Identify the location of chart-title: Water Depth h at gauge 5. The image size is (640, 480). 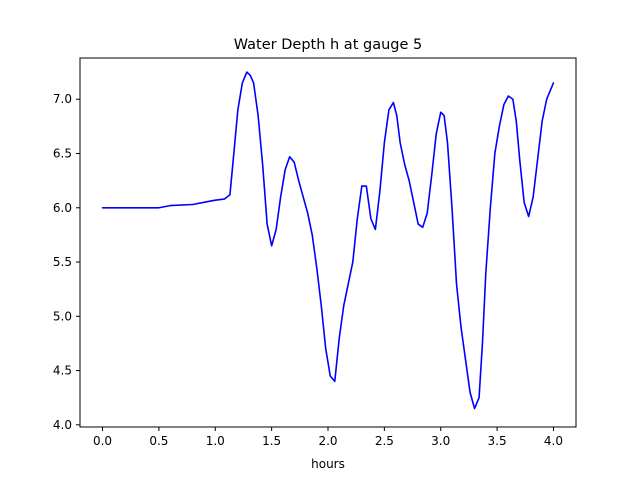
(328, 45).